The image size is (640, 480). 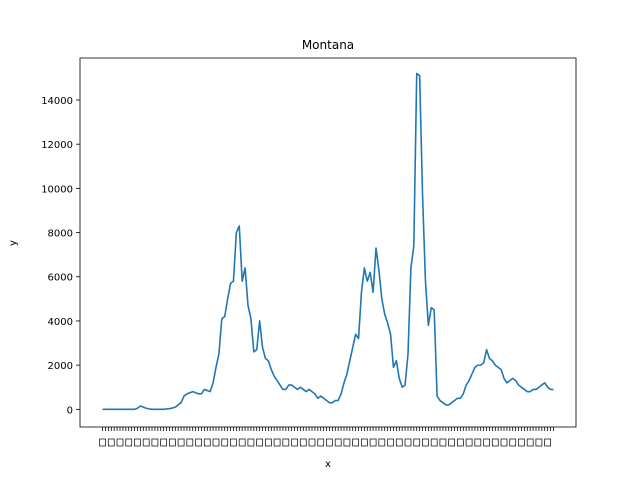 What do you see at coordinates (57, 189) in the screenshot?
I see `y-tick-label: 10000` at bounding box center [57, 189].